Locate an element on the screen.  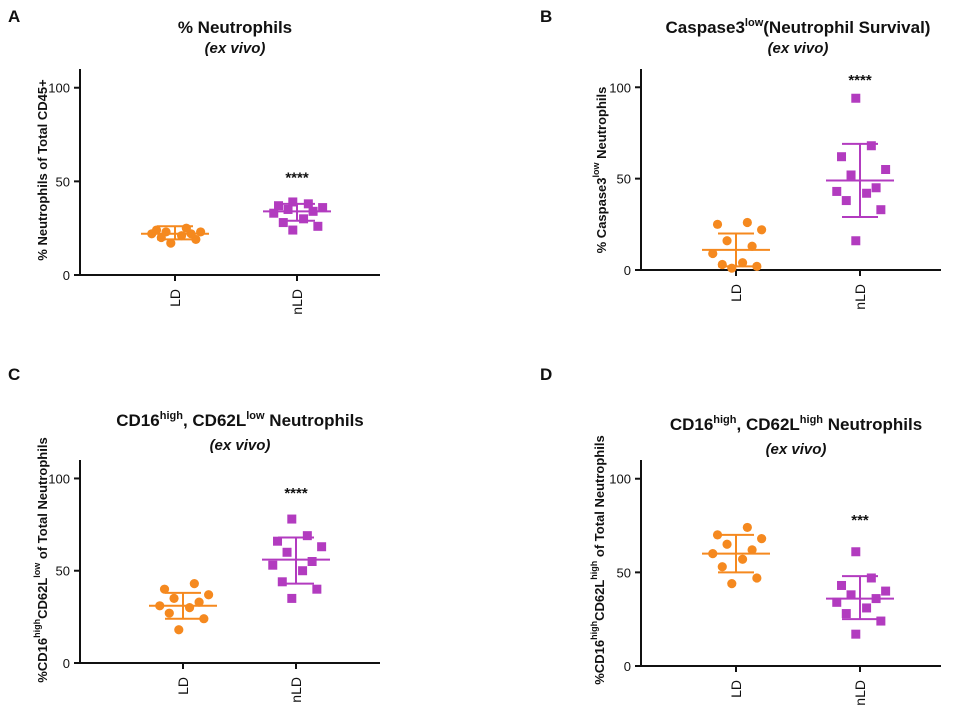
y-tick-label: 50 is located at coordinates (624, 179).